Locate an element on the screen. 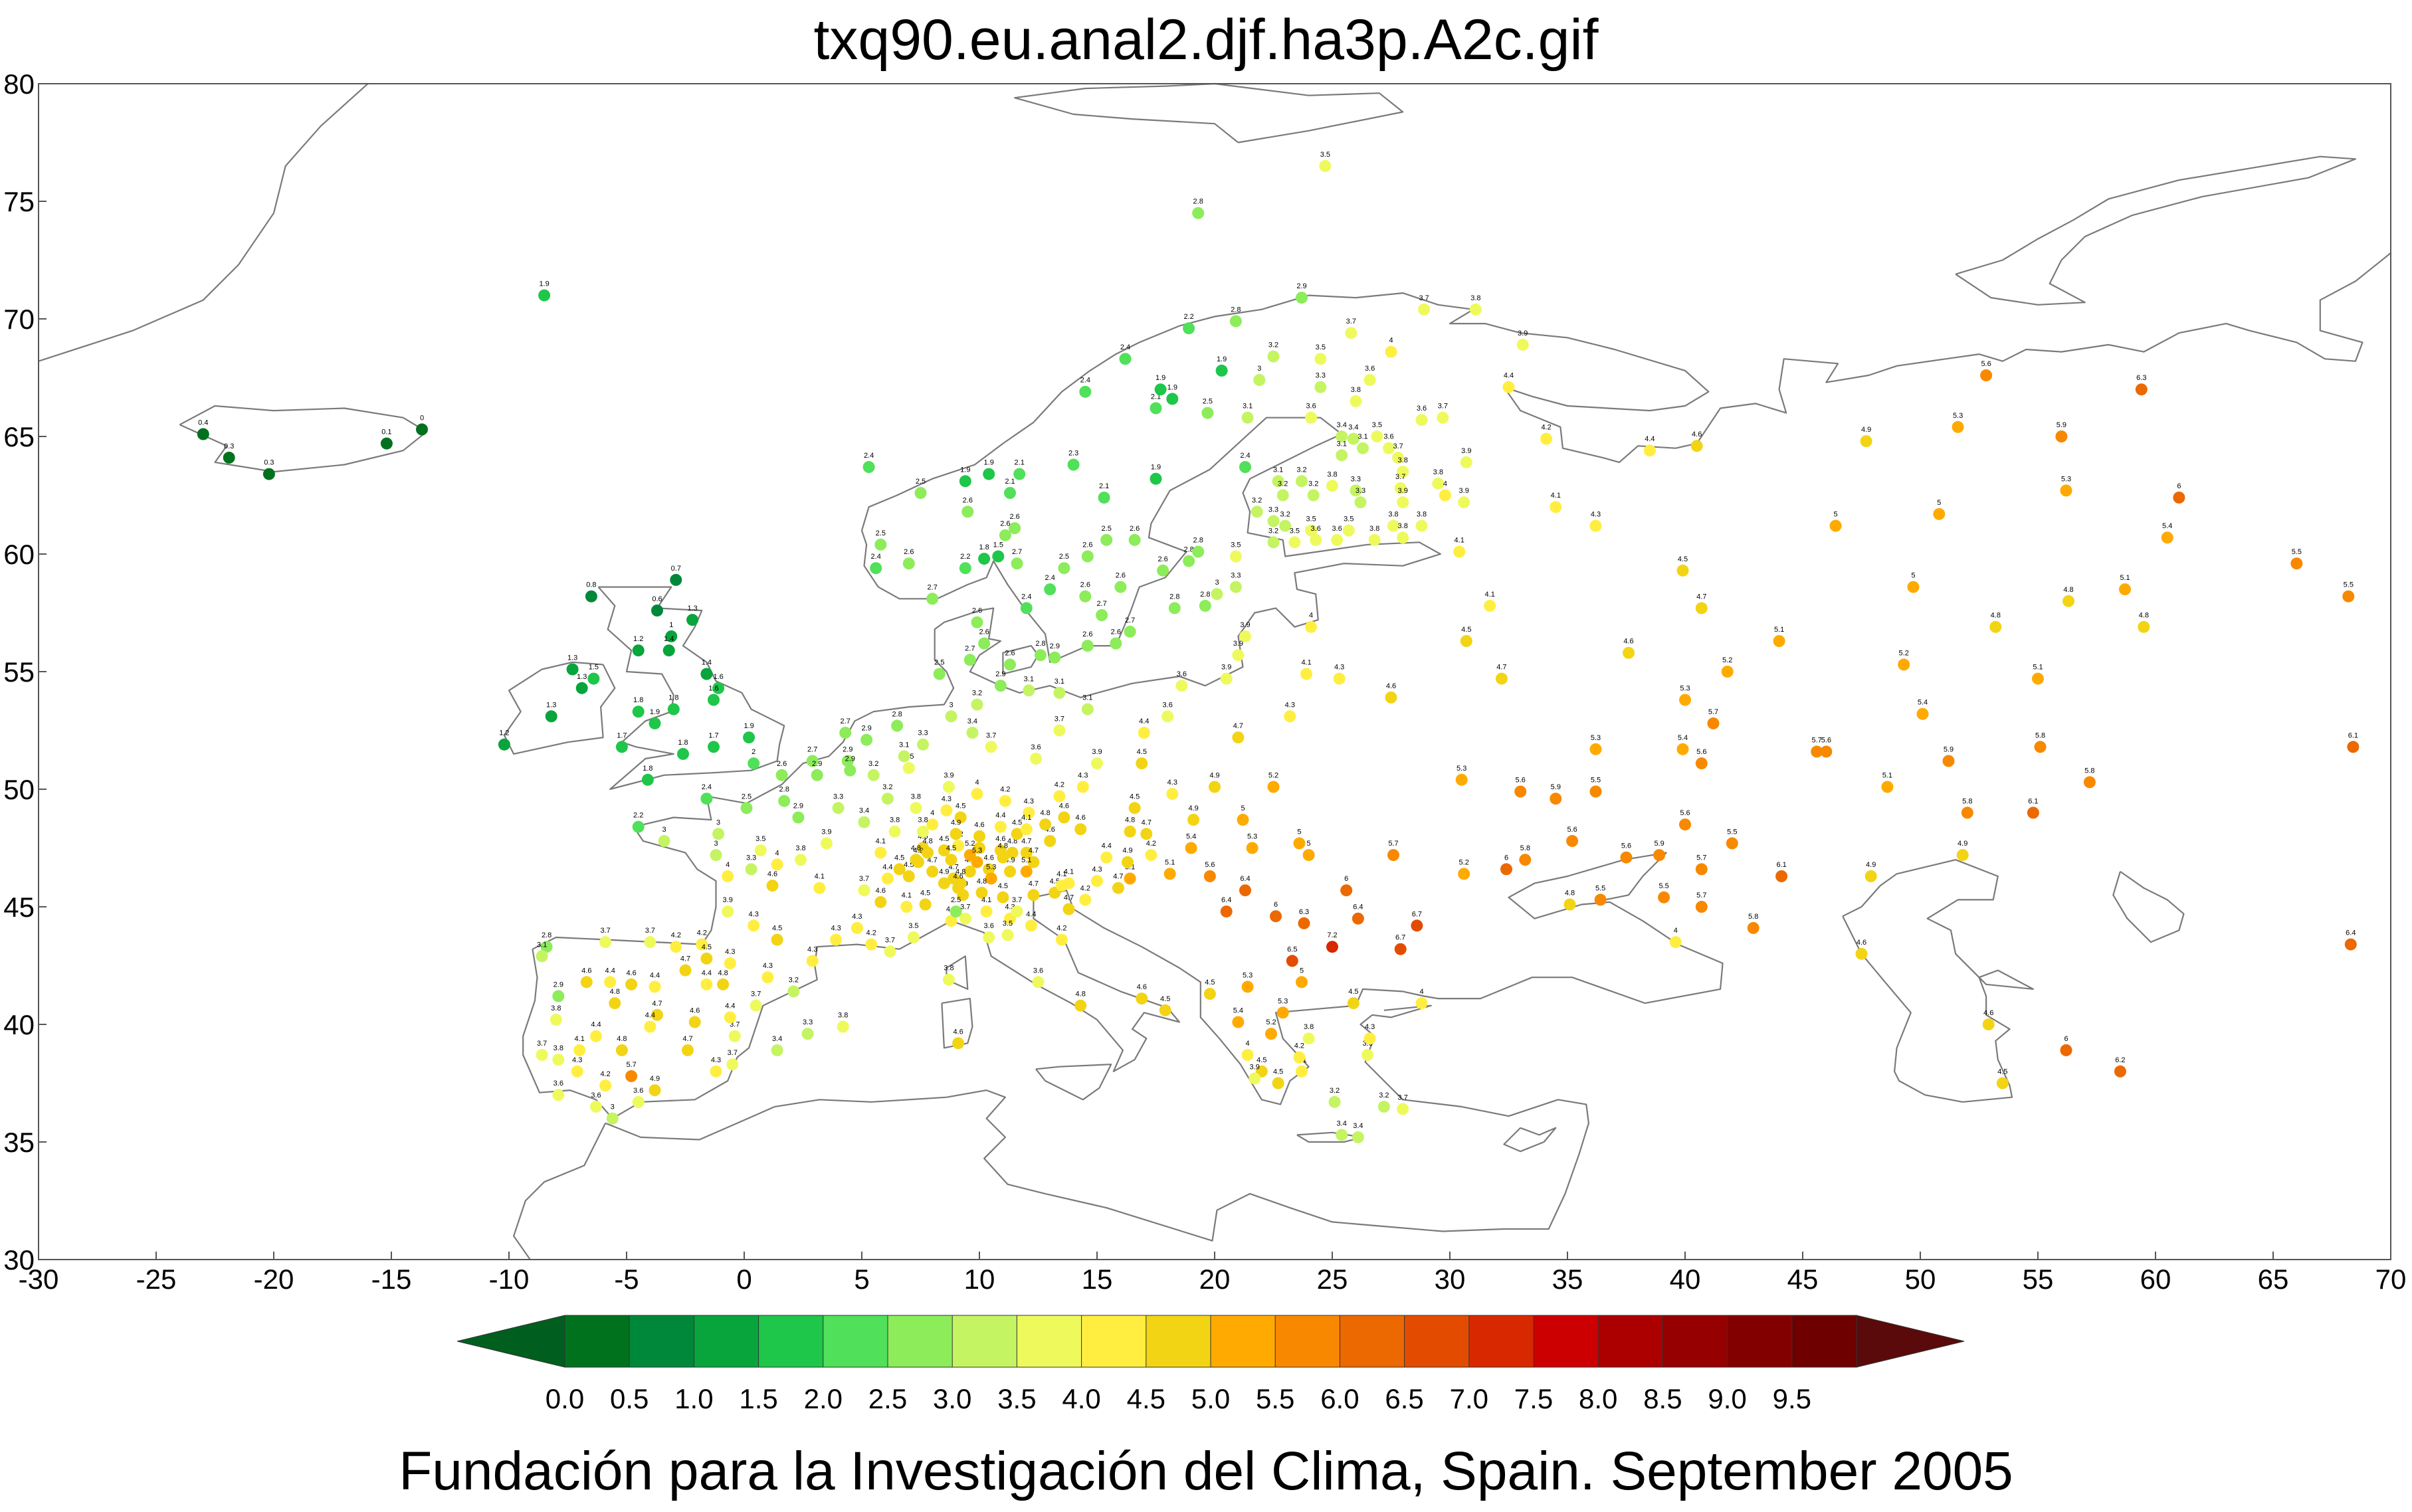 Image resolution: width=2412 pixels, height=1512 pixels. station-value-label: 5.6 is located at coordinates (1626, 846).